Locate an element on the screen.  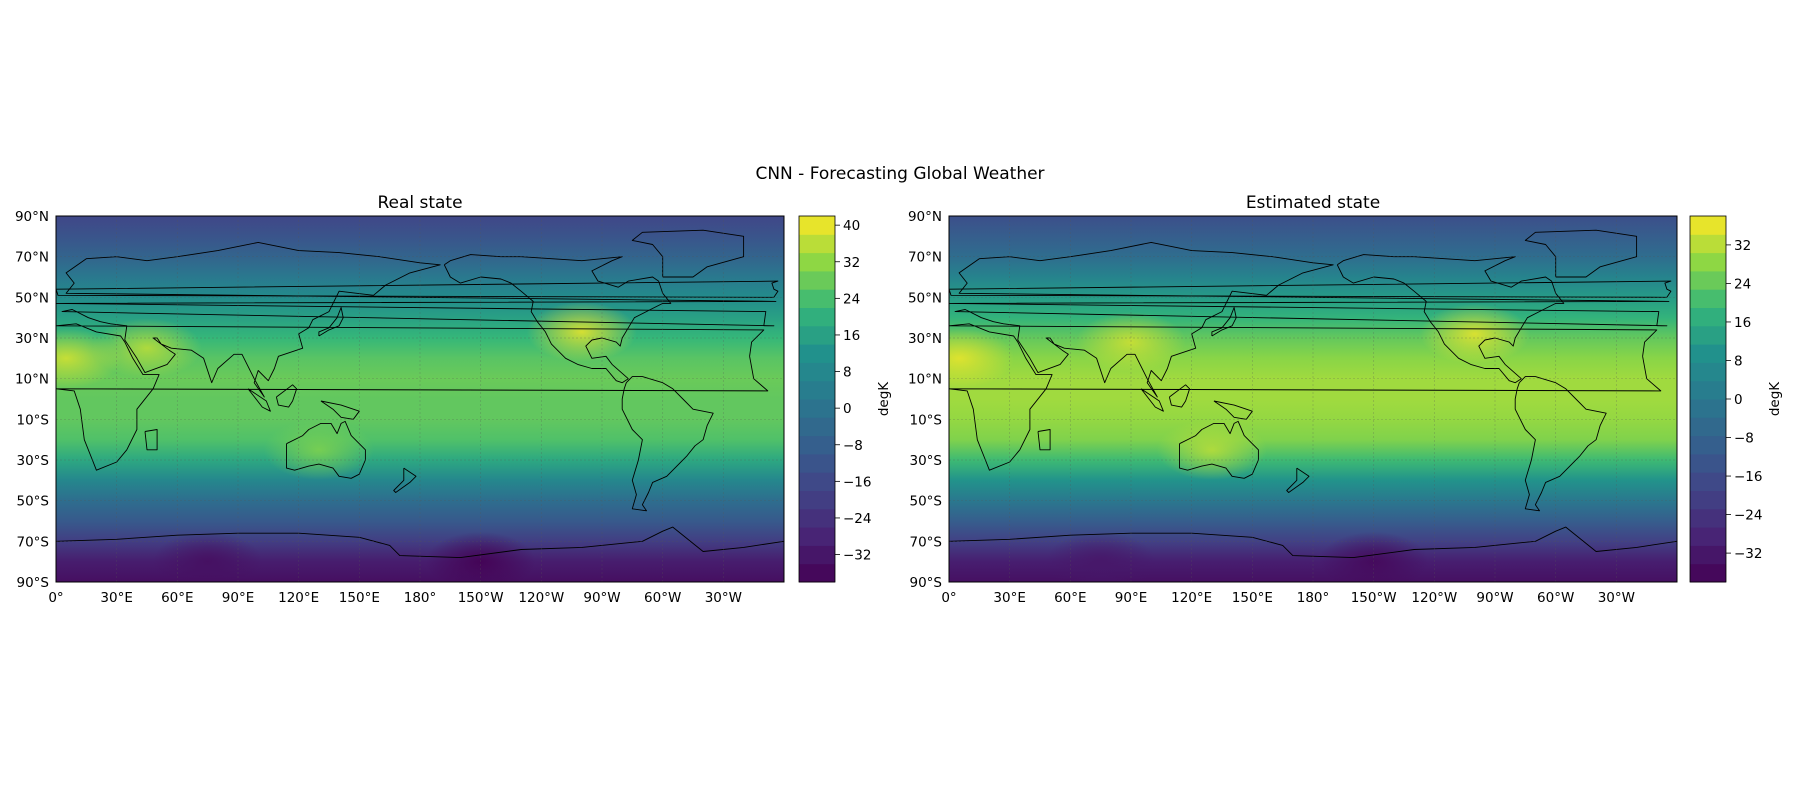
y-tick-label: 30°N is located at coordinates (32, 339).